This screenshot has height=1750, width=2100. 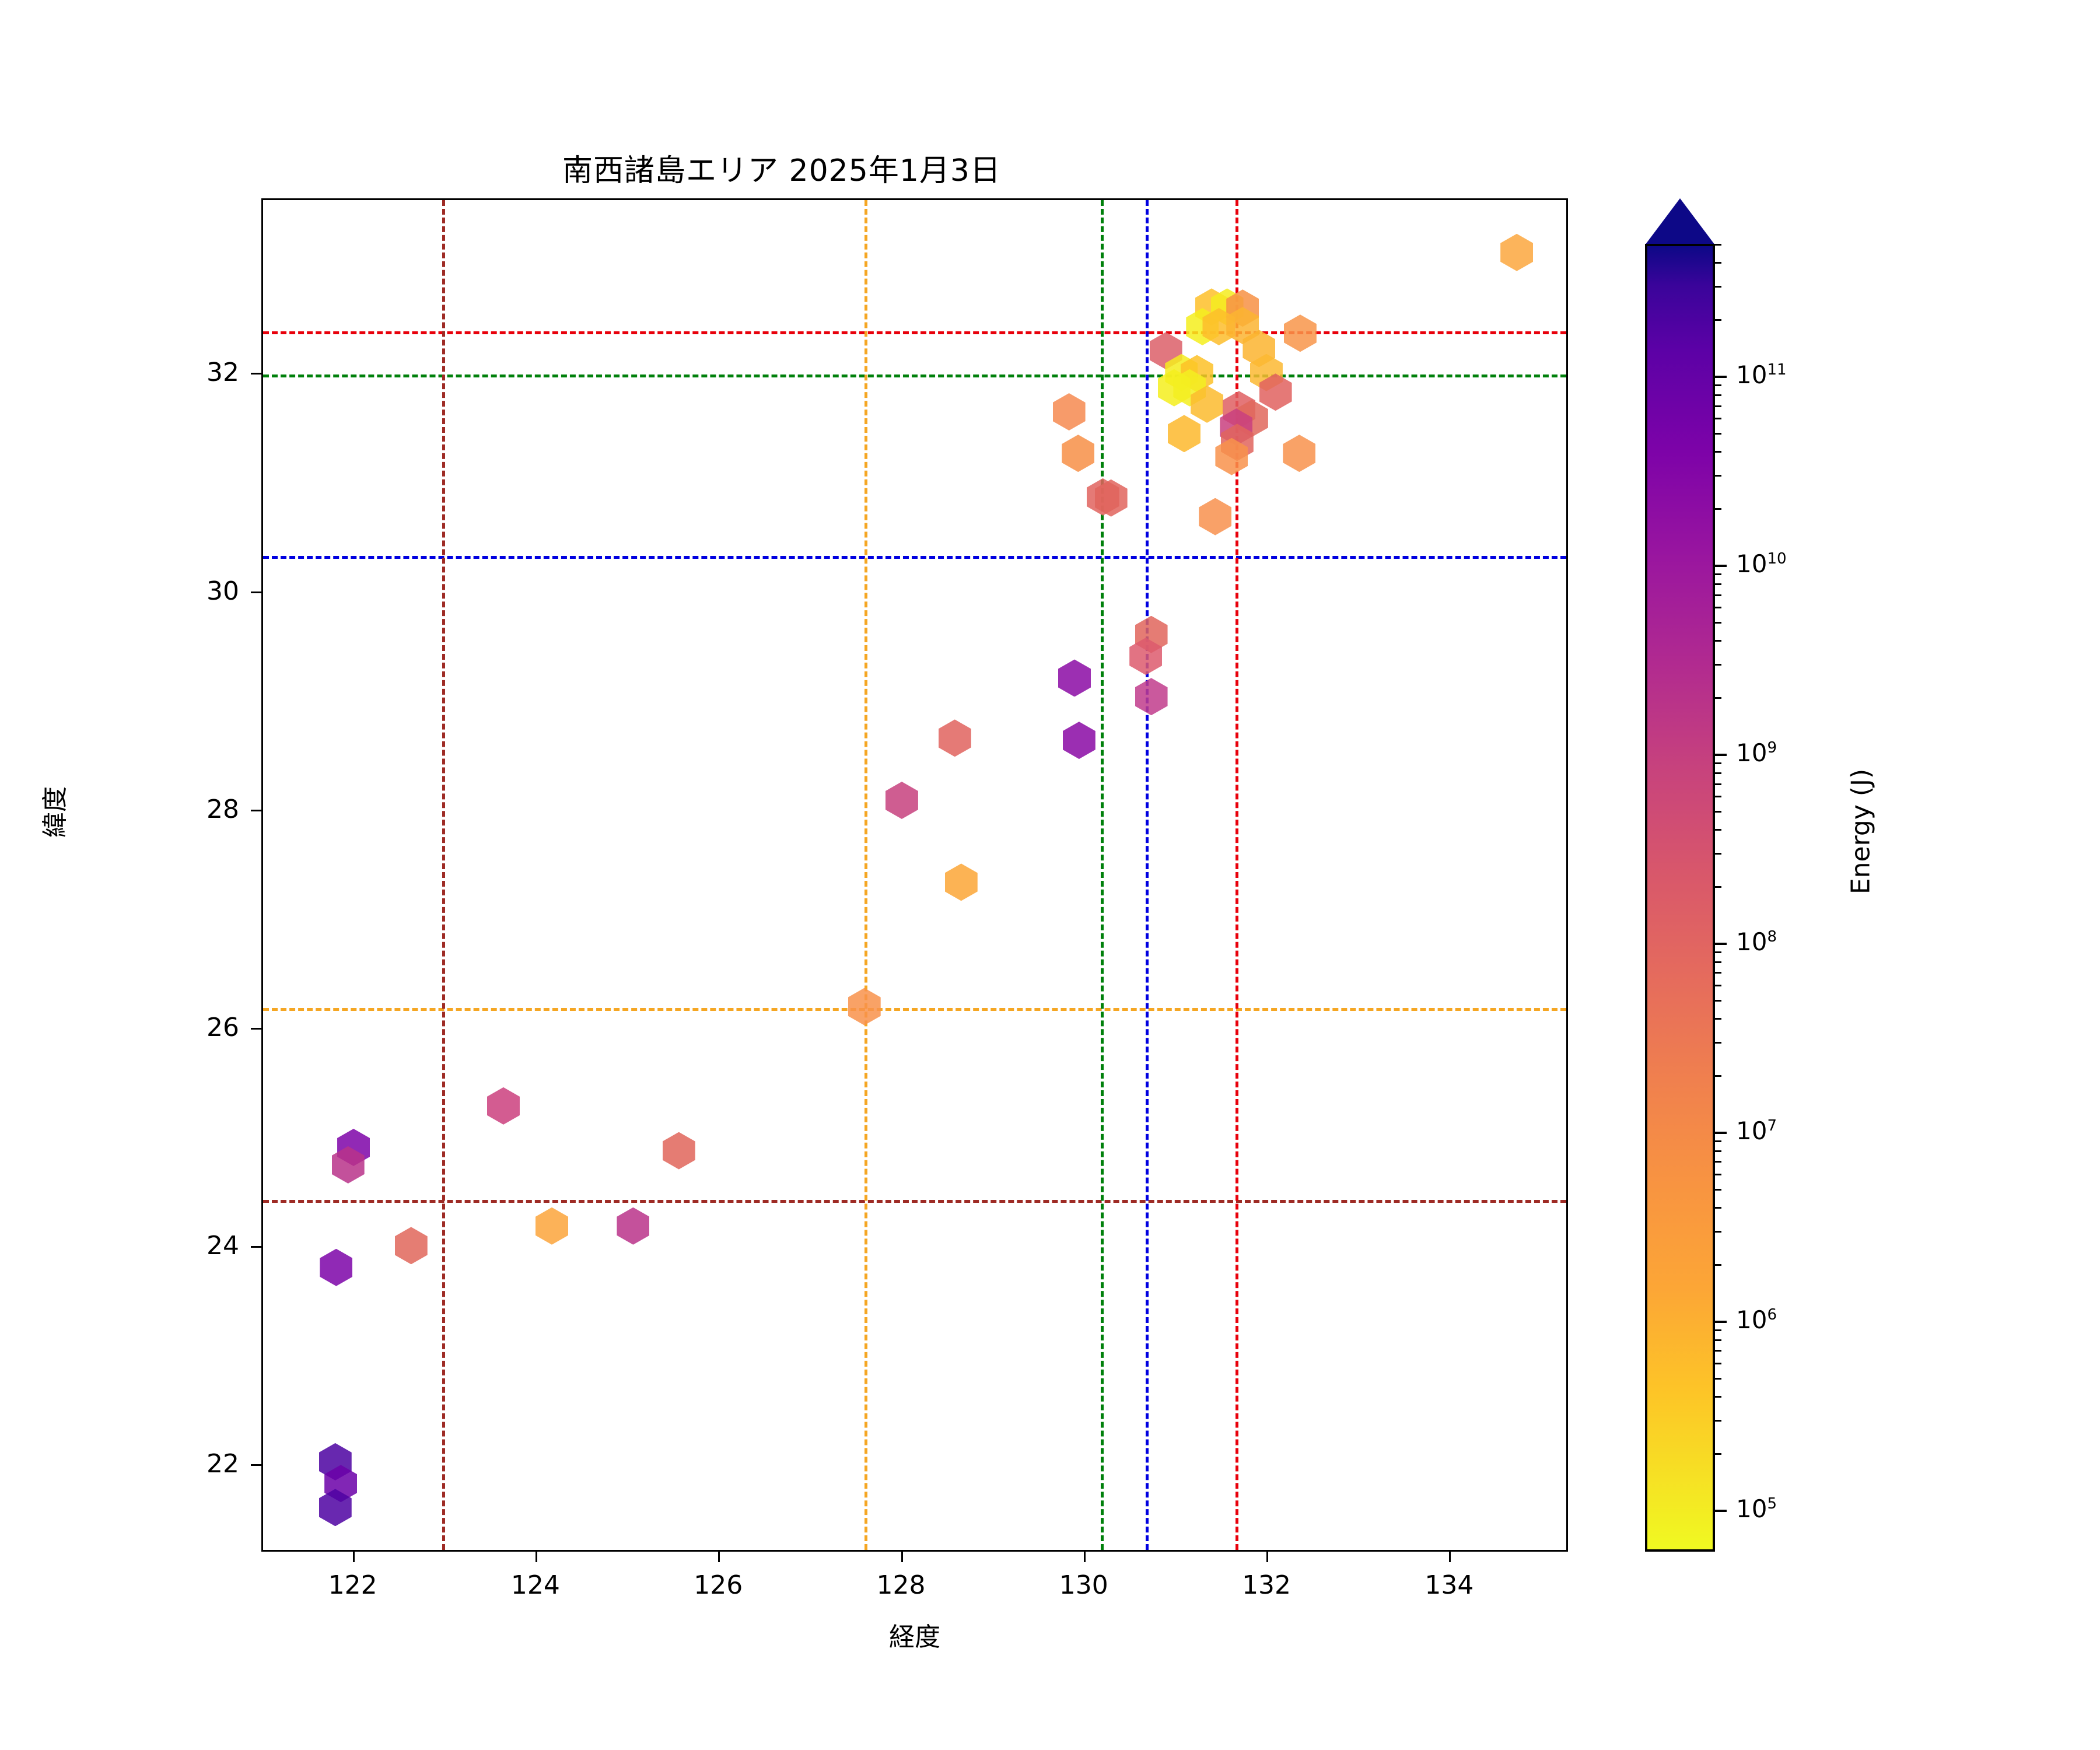 What do you see at coordinates (914, 376) in the screenshot?
I see `green-hline` at bounding box center [914, 376].